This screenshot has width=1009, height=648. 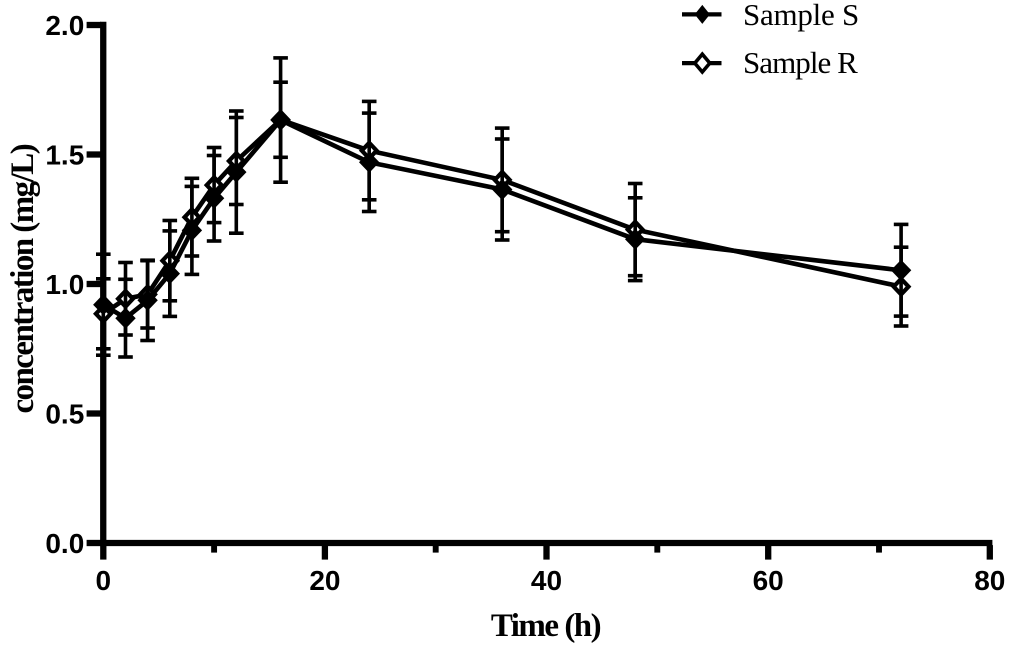 What do you see at coordinates (64, 284) in the screenshot?
I see `svg-text: 1.0` at bounding box center [64, 284].